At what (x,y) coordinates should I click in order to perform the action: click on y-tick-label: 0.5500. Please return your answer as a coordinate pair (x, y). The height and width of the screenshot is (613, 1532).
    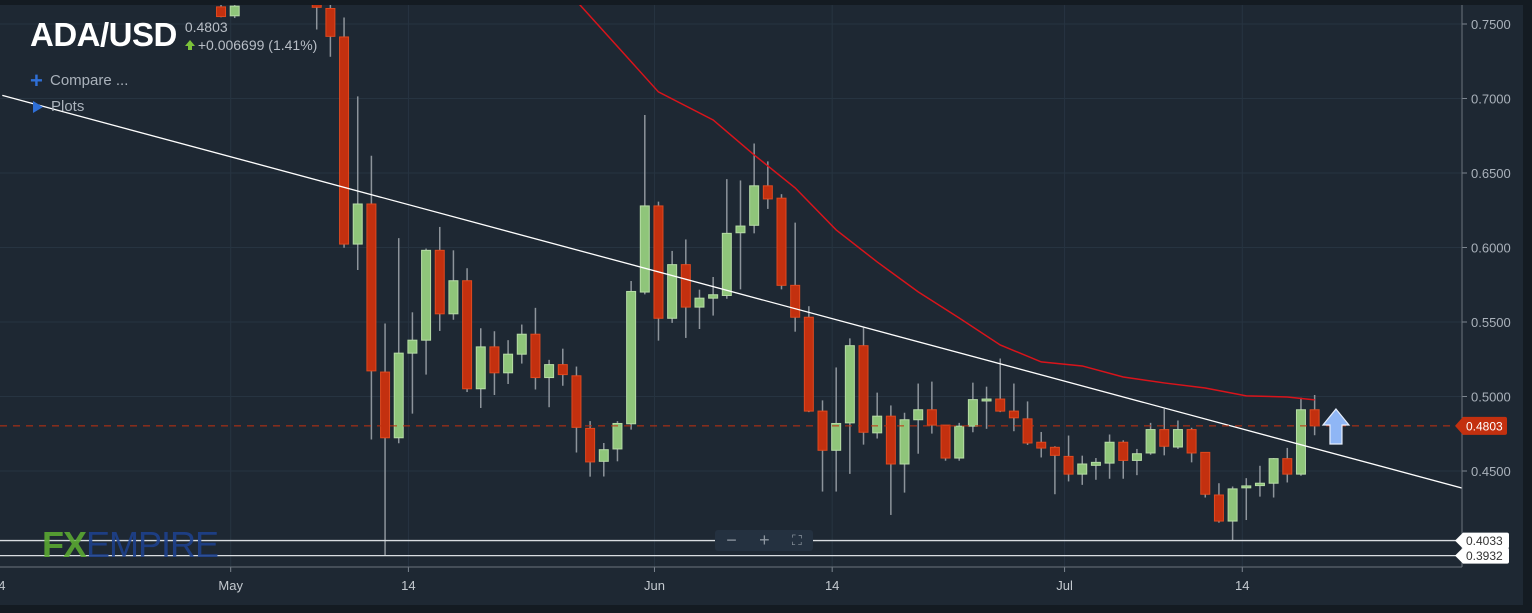
    Looking at the image, I should click on (1491, 322).